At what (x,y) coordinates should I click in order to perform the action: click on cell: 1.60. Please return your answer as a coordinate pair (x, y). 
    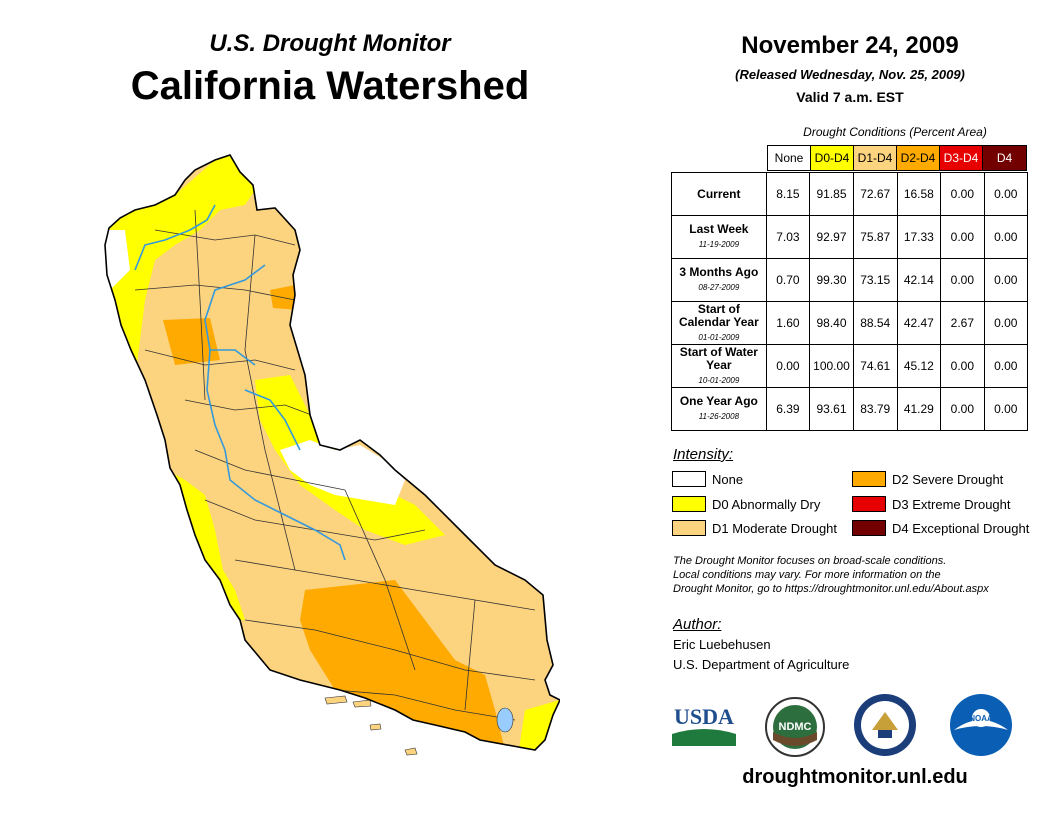
    Looking at the image, I should click on (788, 323).